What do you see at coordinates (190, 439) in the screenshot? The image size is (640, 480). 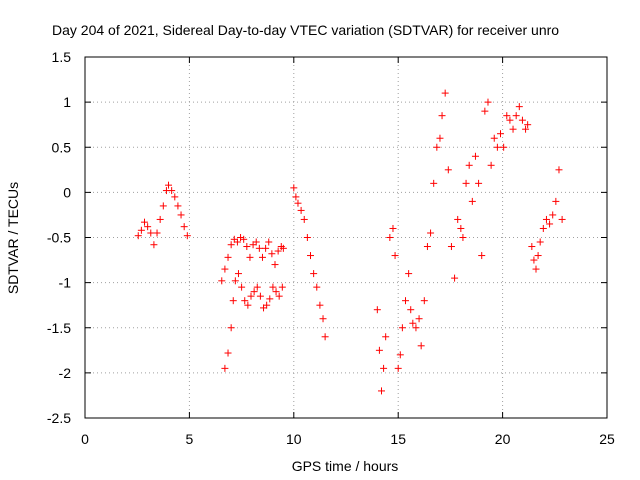 I see `x-tick-label: 5` at bounding box center [190, 439].